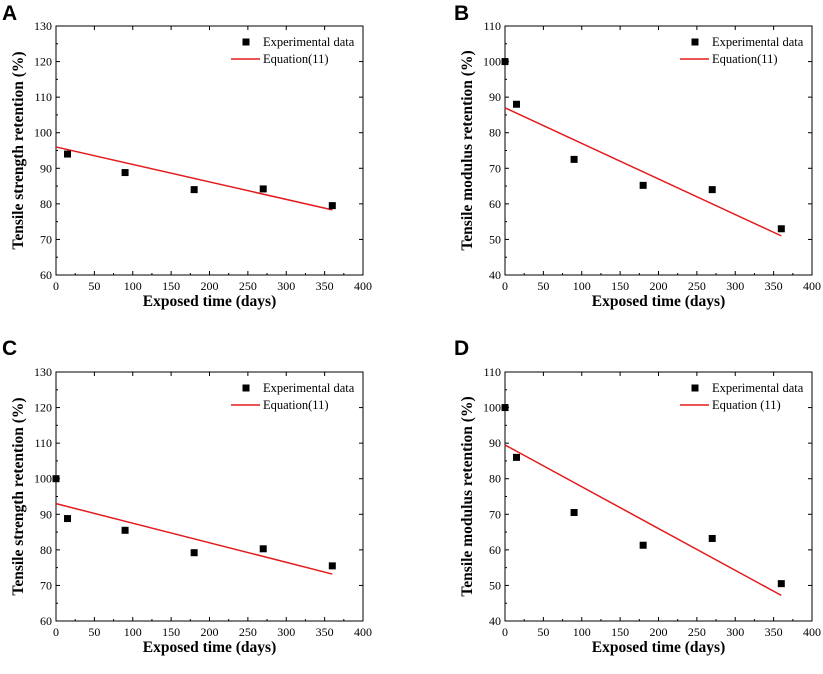 Image resolution: width=823 pixels, height=674 pixels. What do you see at coordinates (746, 405) in the screenshot?
I see `legend-label-equation: Equation (11)` at bounding box center [746, 405].